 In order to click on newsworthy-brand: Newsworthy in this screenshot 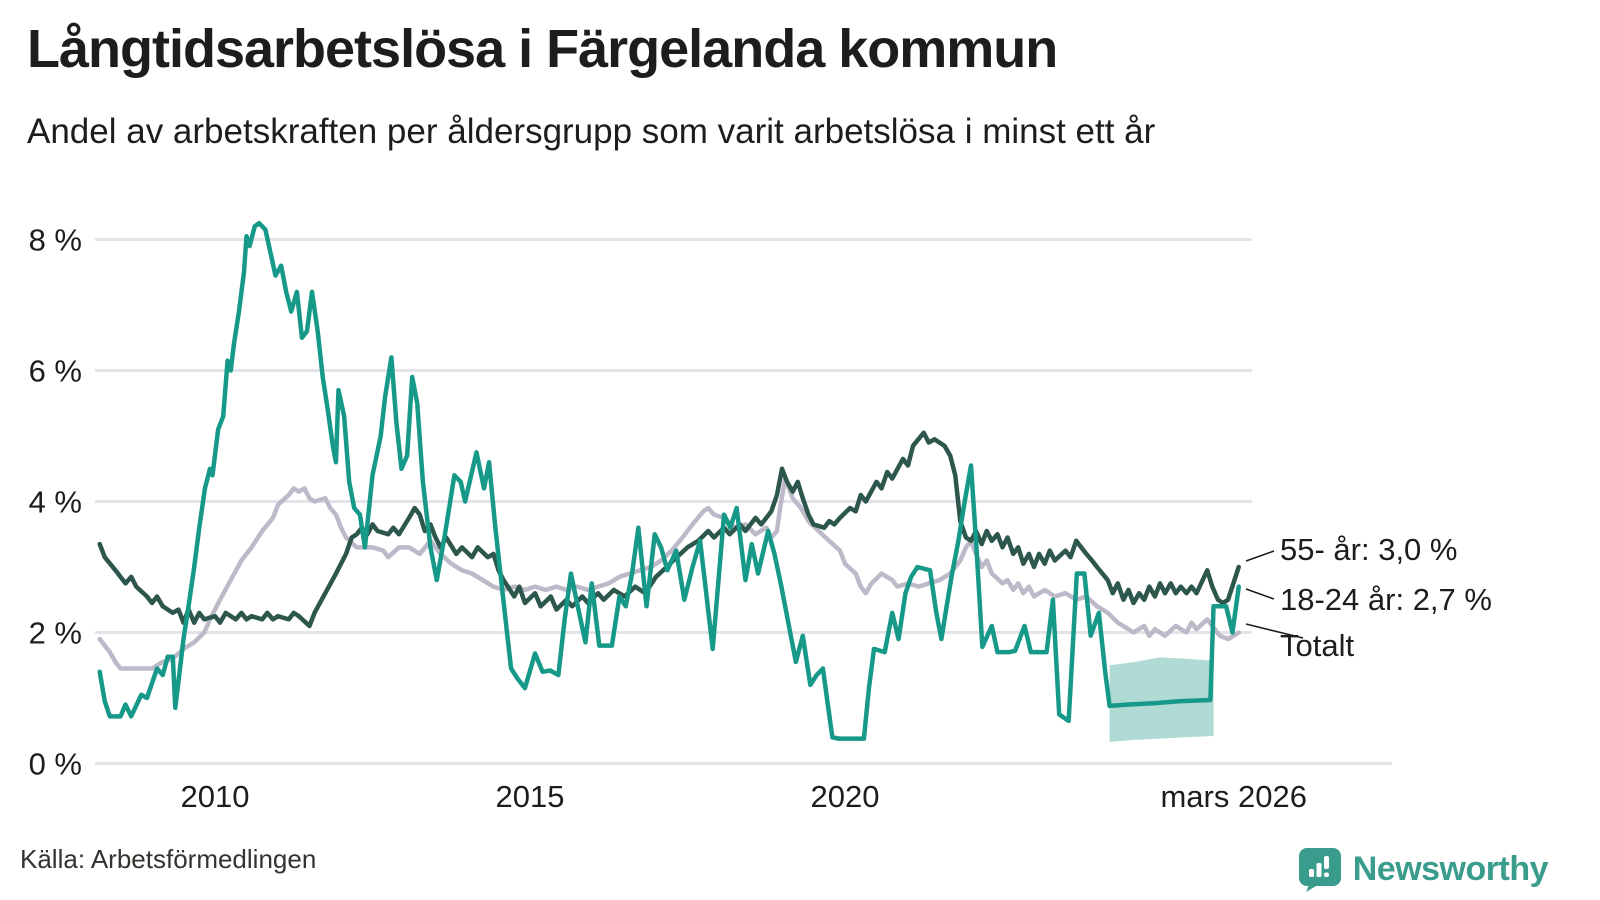, I will do `click(1423, 869)`.